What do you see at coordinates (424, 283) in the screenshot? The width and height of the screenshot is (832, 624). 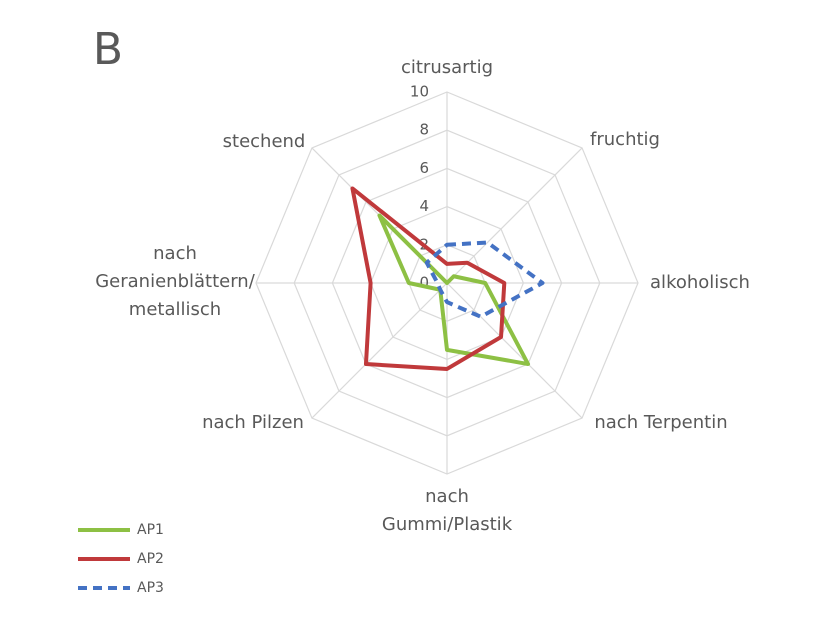 I see `tick-label: 0` at bounding box center [424, 283].